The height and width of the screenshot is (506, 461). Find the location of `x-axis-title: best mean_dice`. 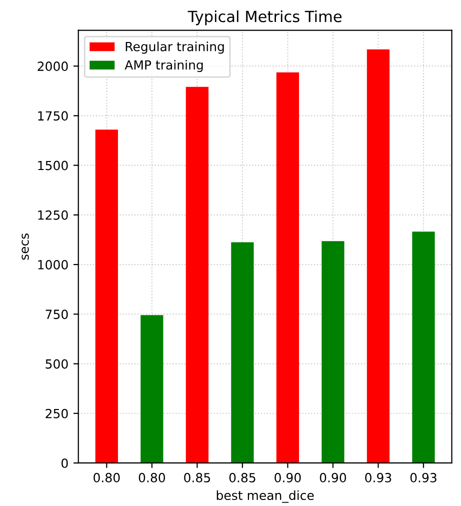

x-axis-title: best mean_dice is located at coordinates (265, 496).